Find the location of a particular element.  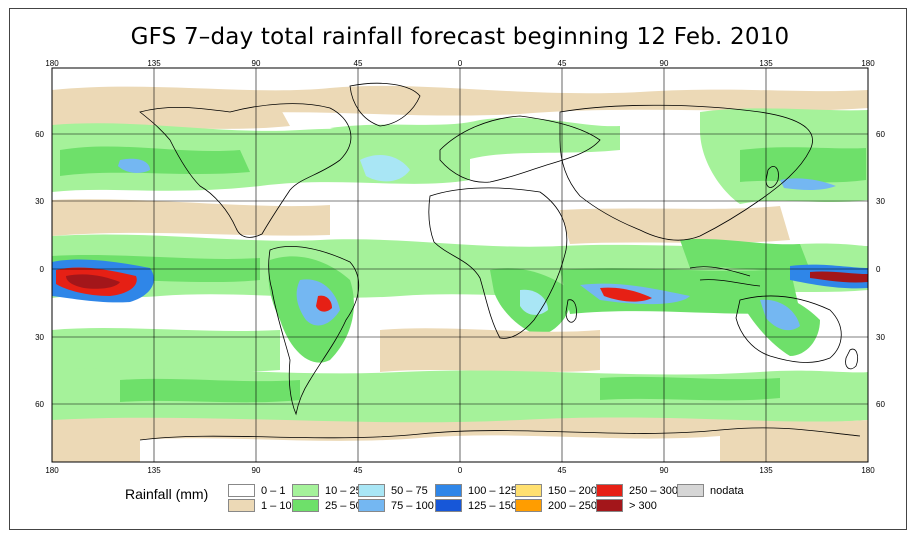

bottom-tick: 0 is located at coordinates (460, 470).